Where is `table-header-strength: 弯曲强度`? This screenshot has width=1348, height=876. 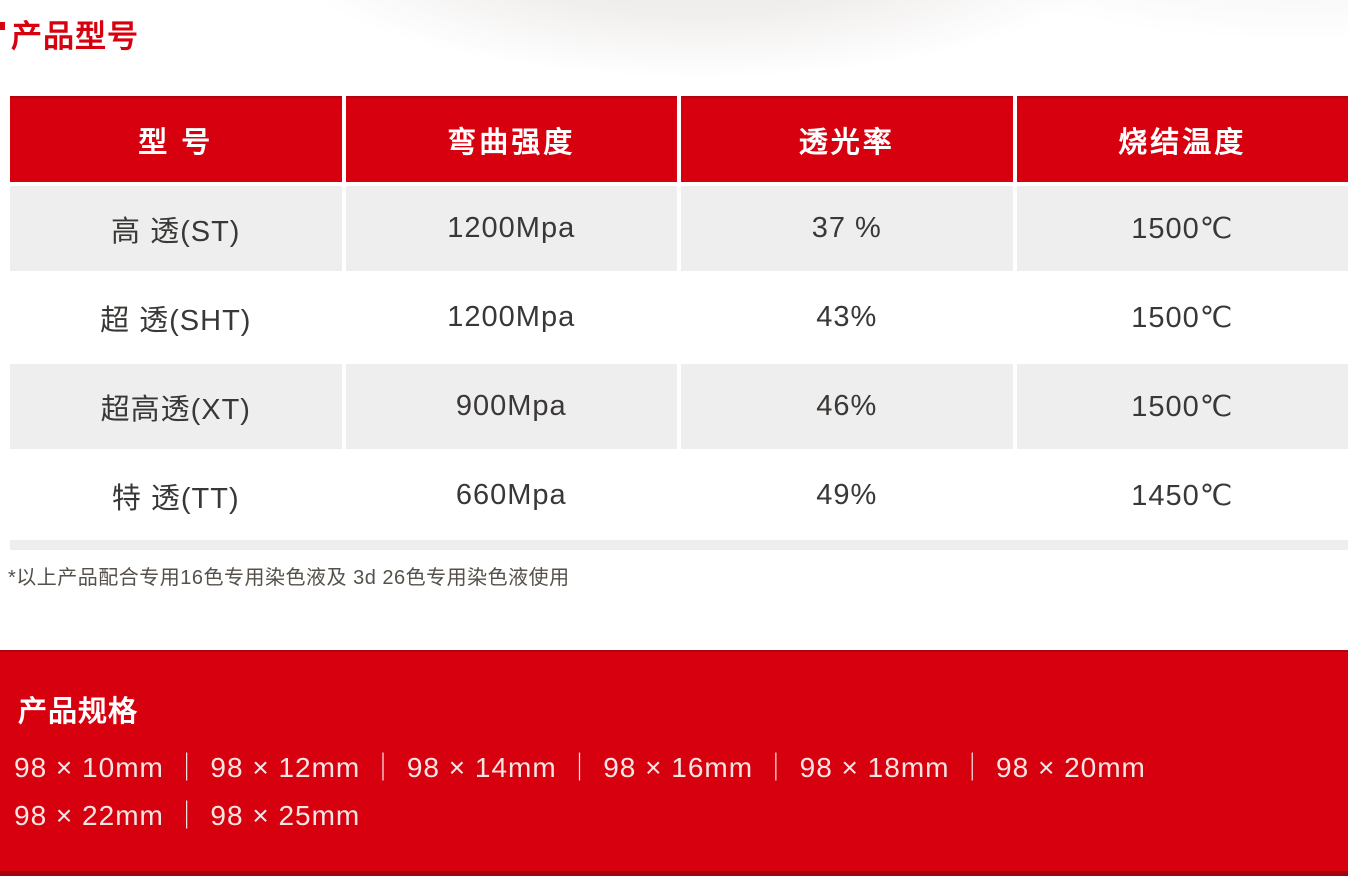
table-header-strength: 弯曲强度 is located at coordinates (511, 139).